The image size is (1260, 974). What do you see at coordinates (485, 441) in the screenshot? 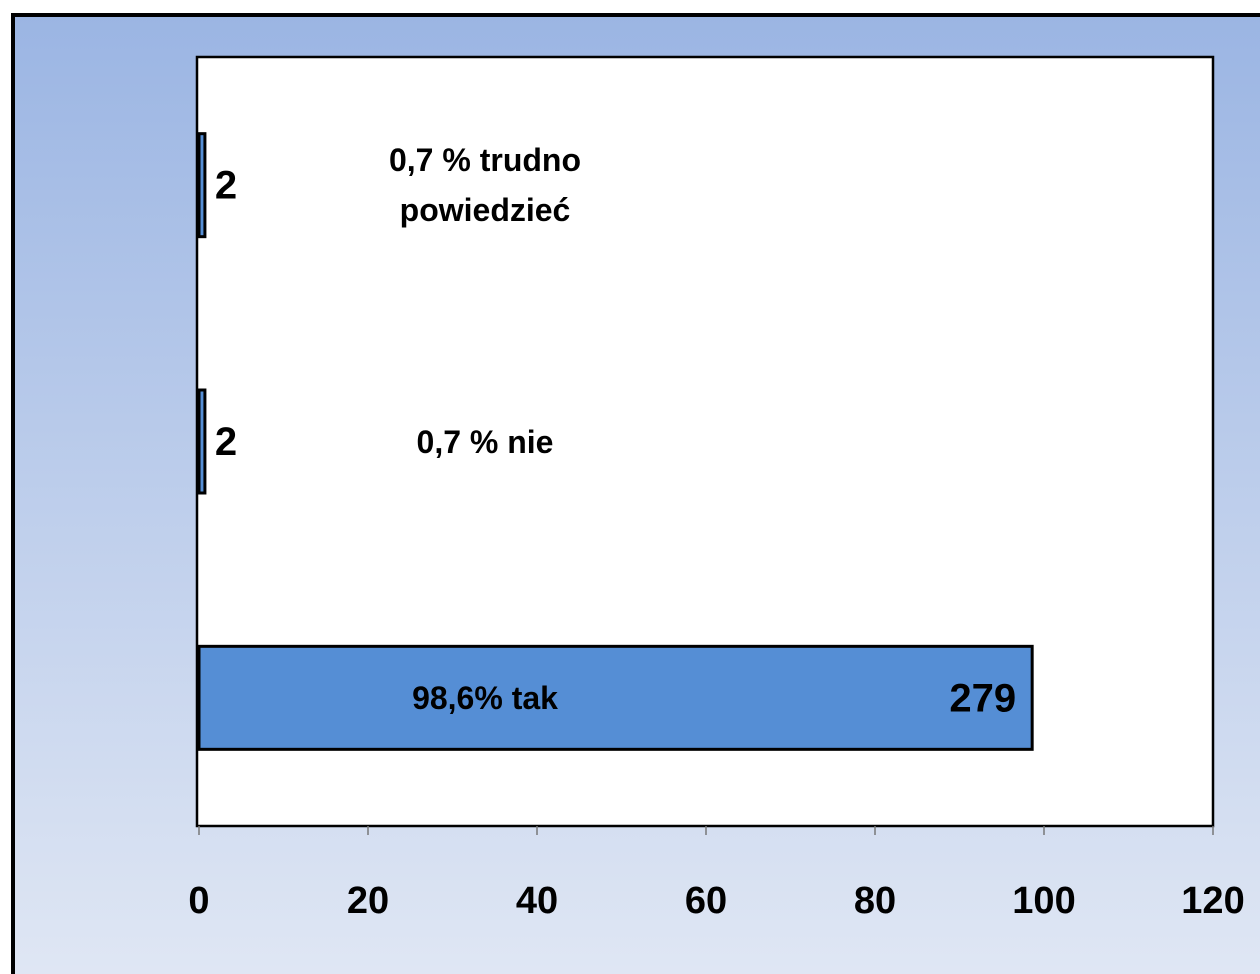
I see `category-label: 0,7 % nie` at bounding box center [485, 441].